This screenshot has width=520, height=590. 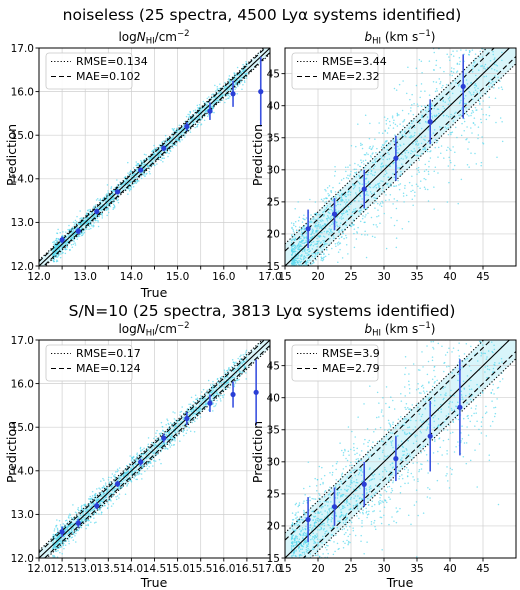 What do you see at coordinates (131, 277) in the screenshot?
I see `x-tick-label: 14.0` at bounding box center [131, 277].